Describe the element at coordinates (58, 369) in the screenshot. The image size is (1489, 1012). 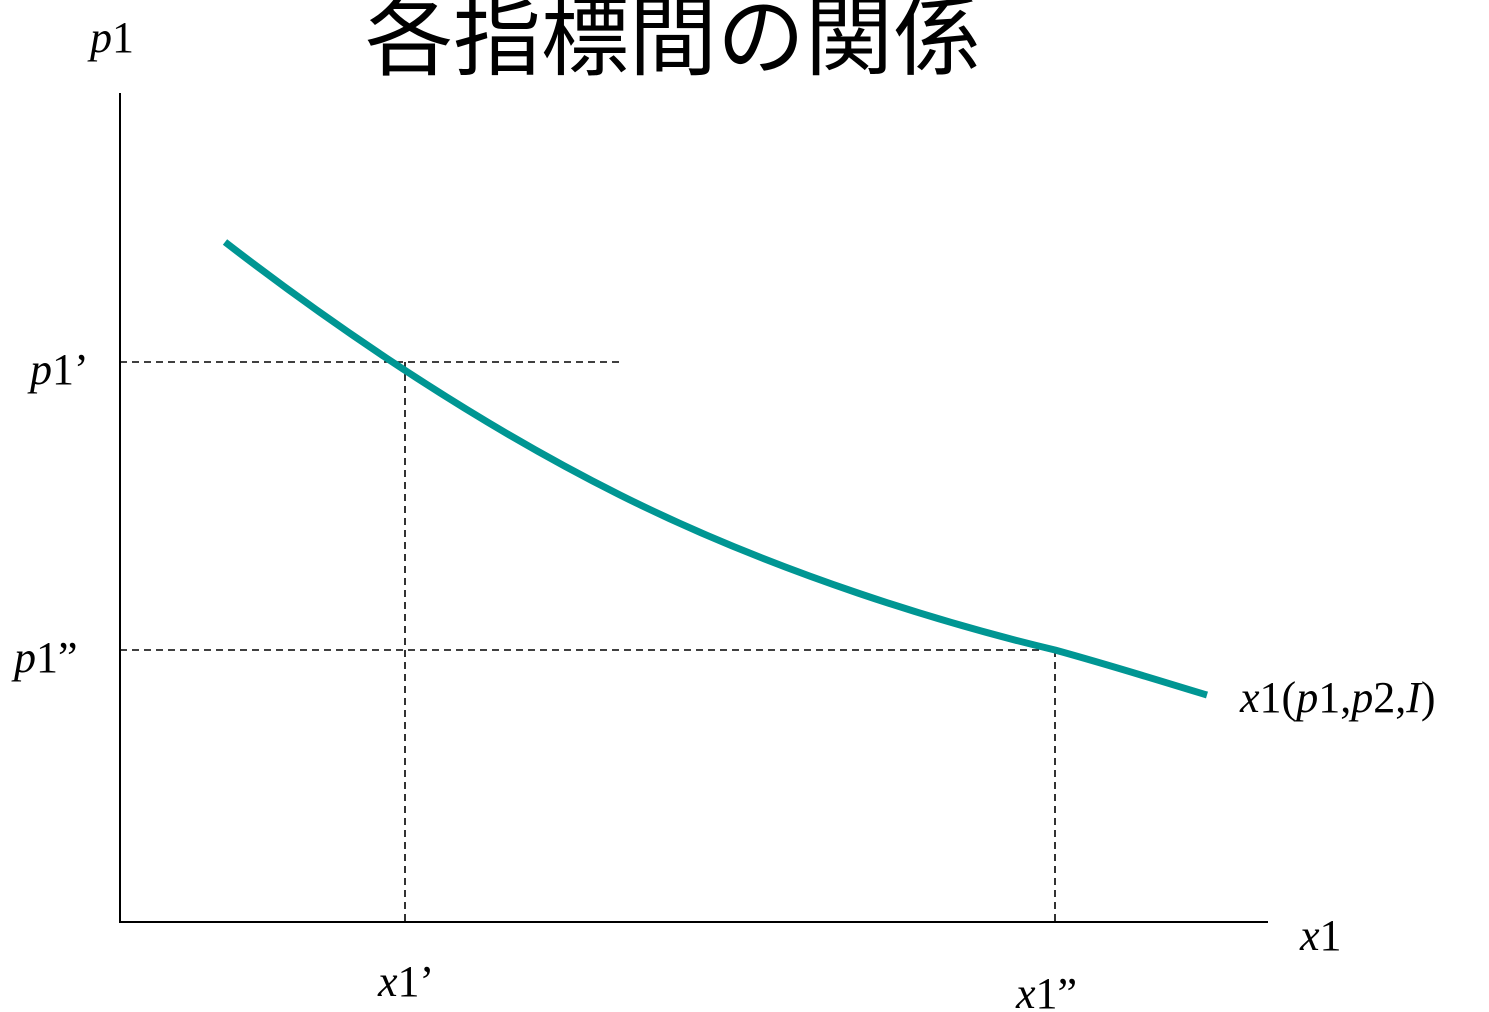
I see `label-p1-prime: p1’` at that location.